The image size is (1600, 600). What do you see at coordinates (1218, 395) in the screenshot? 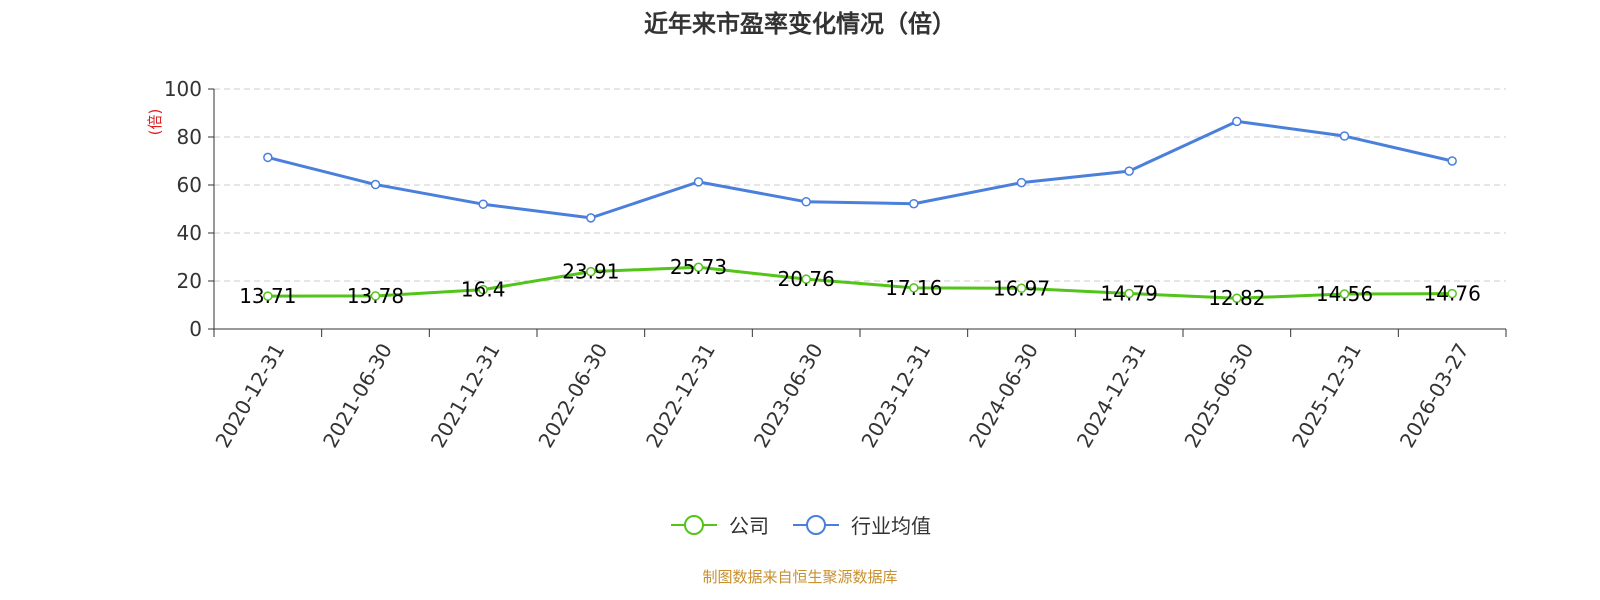
I see `x-tick-label: 2025-06-30` at bounding box center [1218, 395].